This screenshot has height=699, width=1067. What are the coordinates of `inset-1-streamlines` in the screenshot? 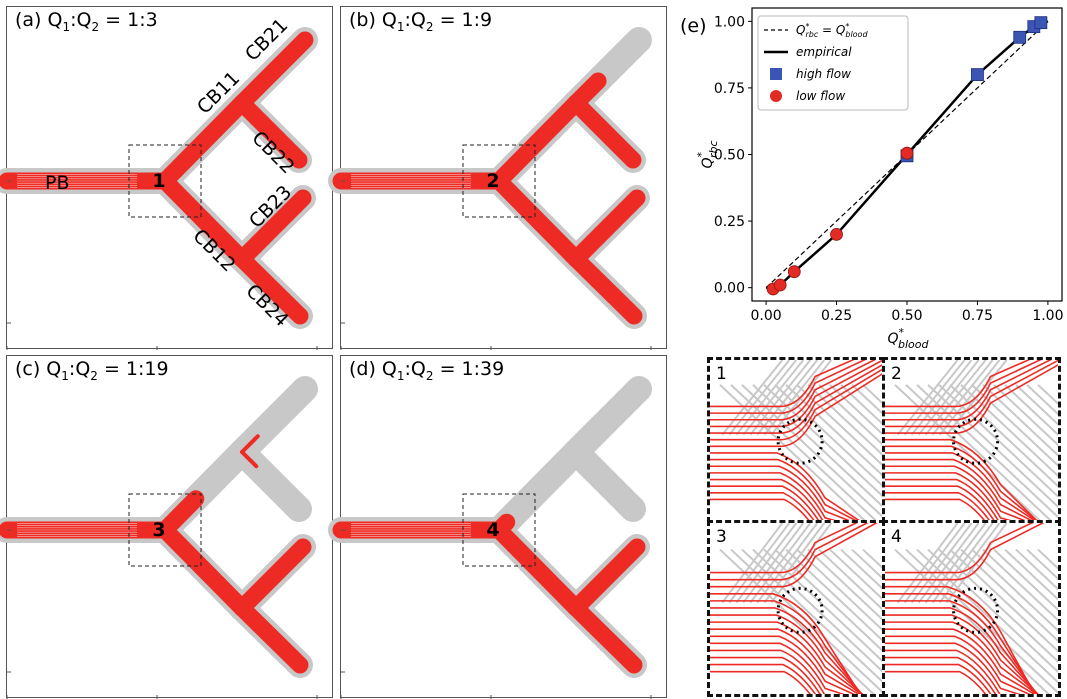 It's located at (796, 440).